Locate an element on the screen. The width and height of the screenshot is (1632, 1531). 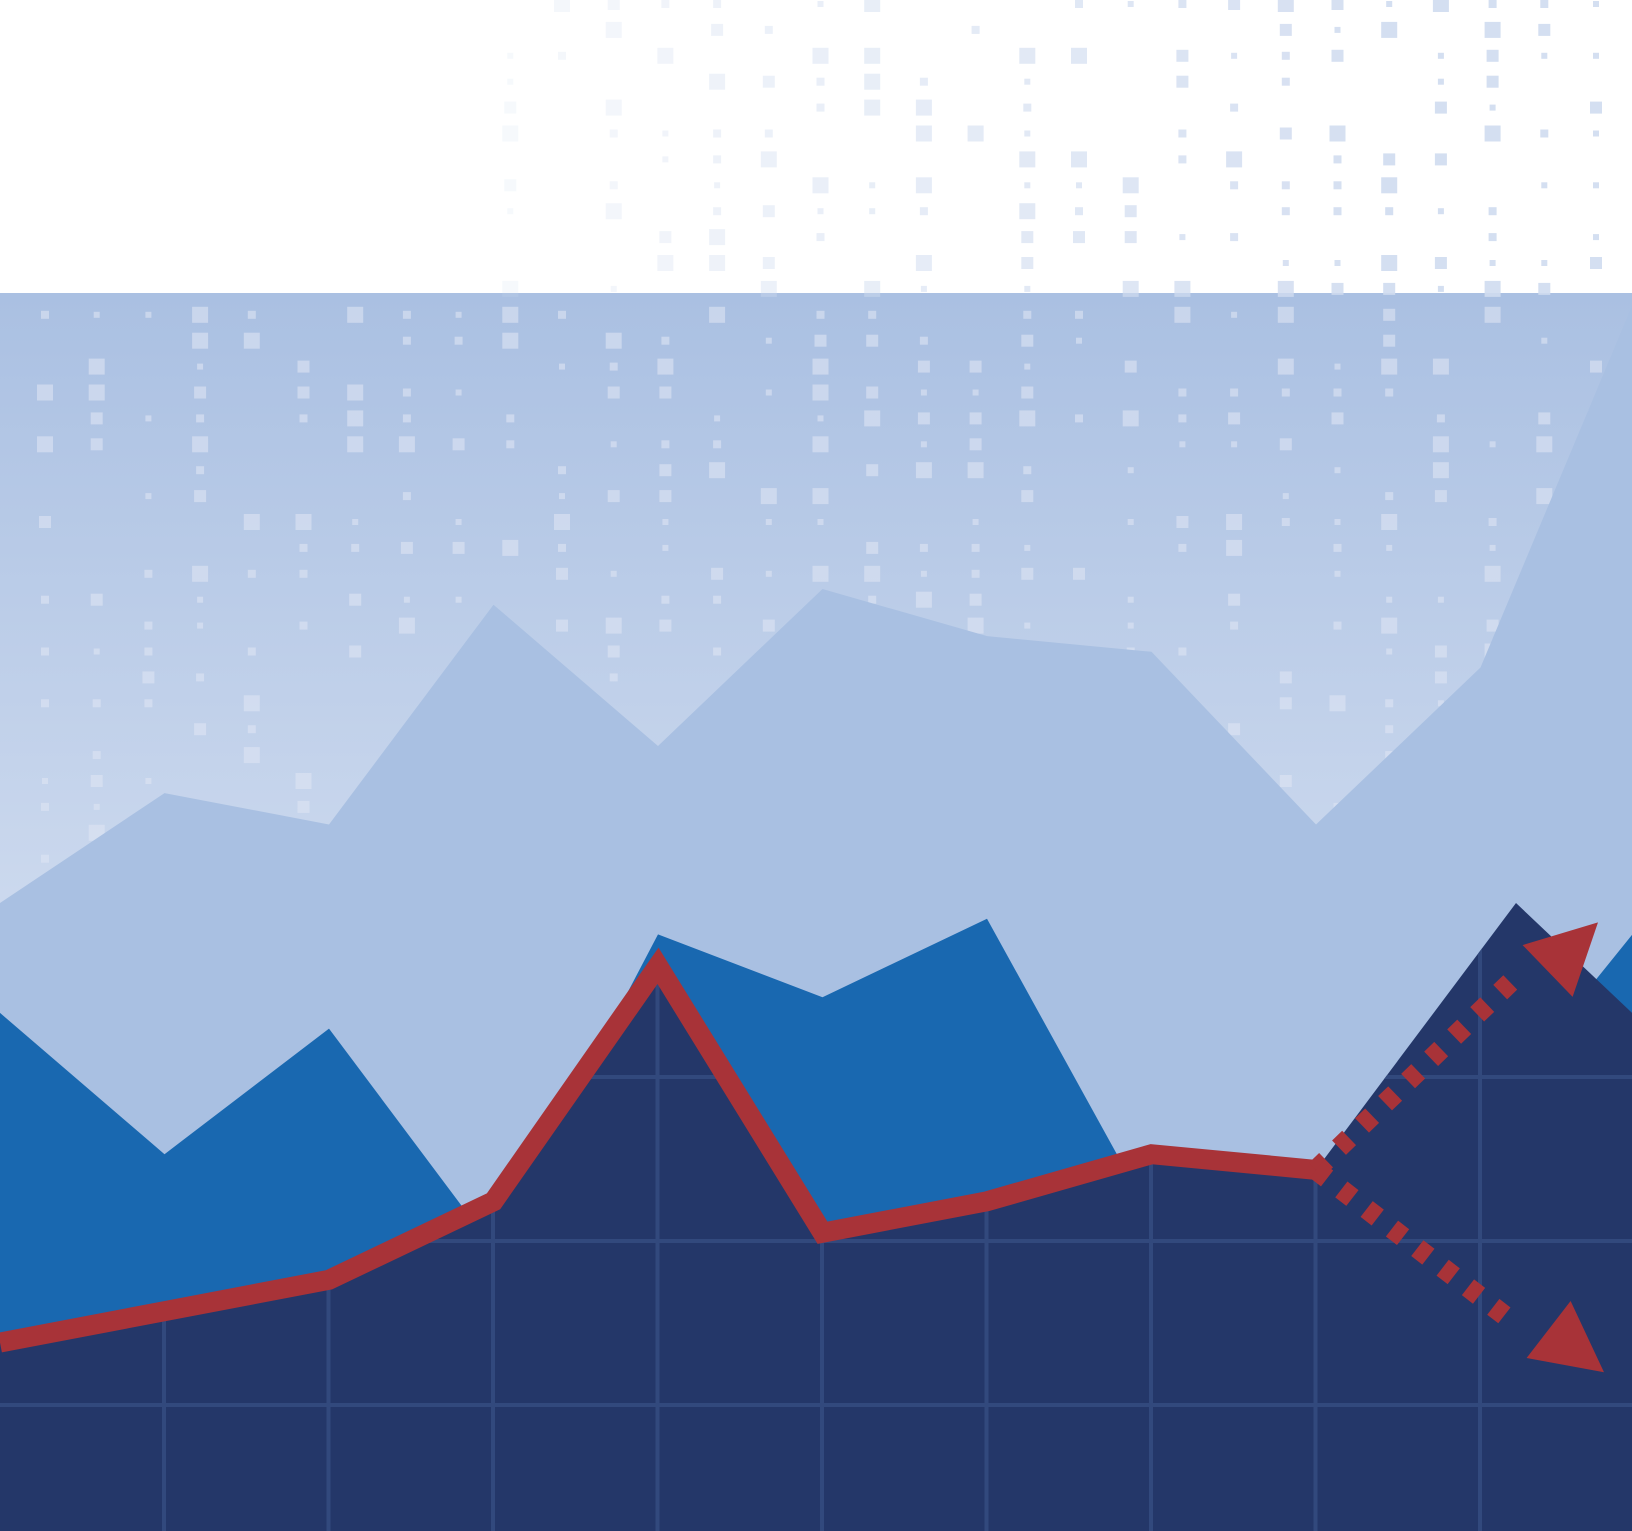
projection-down-line is located at coordinates (1416, 1247).